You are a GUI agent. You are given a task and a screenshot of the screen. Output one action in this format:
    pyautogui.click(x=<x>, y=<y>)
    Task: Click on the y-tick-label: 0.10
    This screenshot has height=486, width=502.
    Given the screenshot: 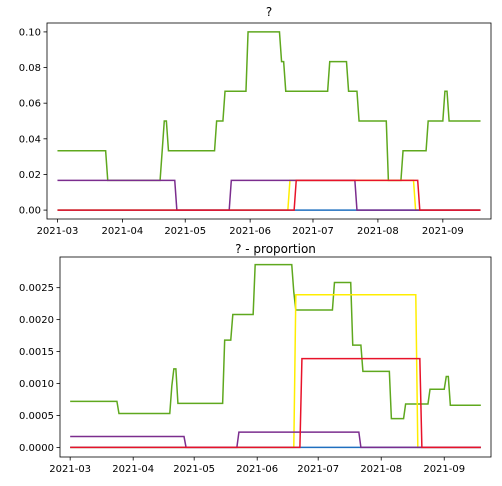 What is the action you would take?
    pyautogui.click(x=30, y=32)
    